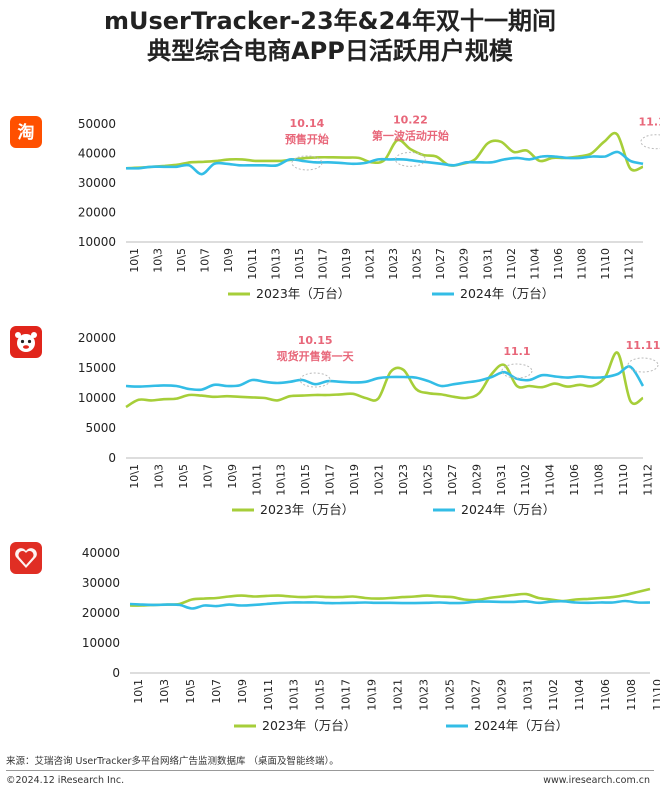 The image size is (660, 791). What do you see at coordinates (26, 558) in the screenshot?
I see `pinduoduo-icon` at bounding box center [26, 558].